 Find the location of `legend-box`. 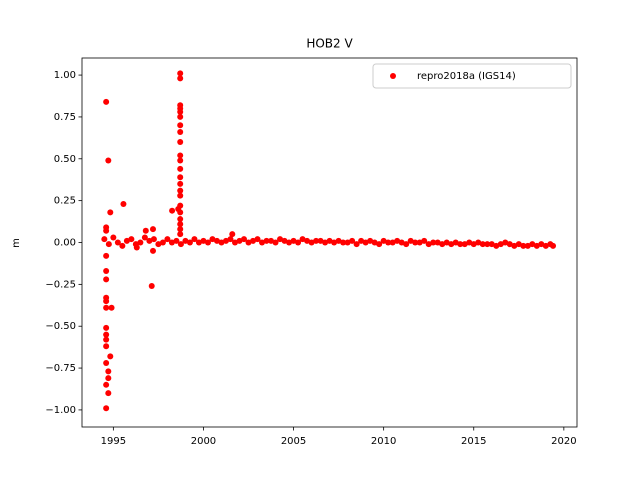

legend-box is located at coordinates (472, 76).